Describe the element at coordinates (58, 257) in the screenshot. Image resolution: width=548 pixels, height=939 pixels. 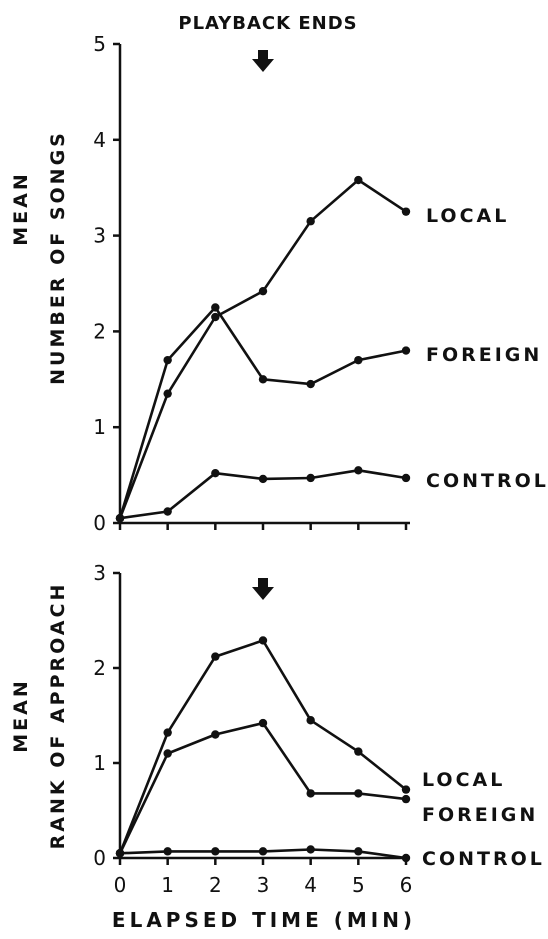
I see `y-axis-title-line-2: NUMBER OF SONGS` at that location.